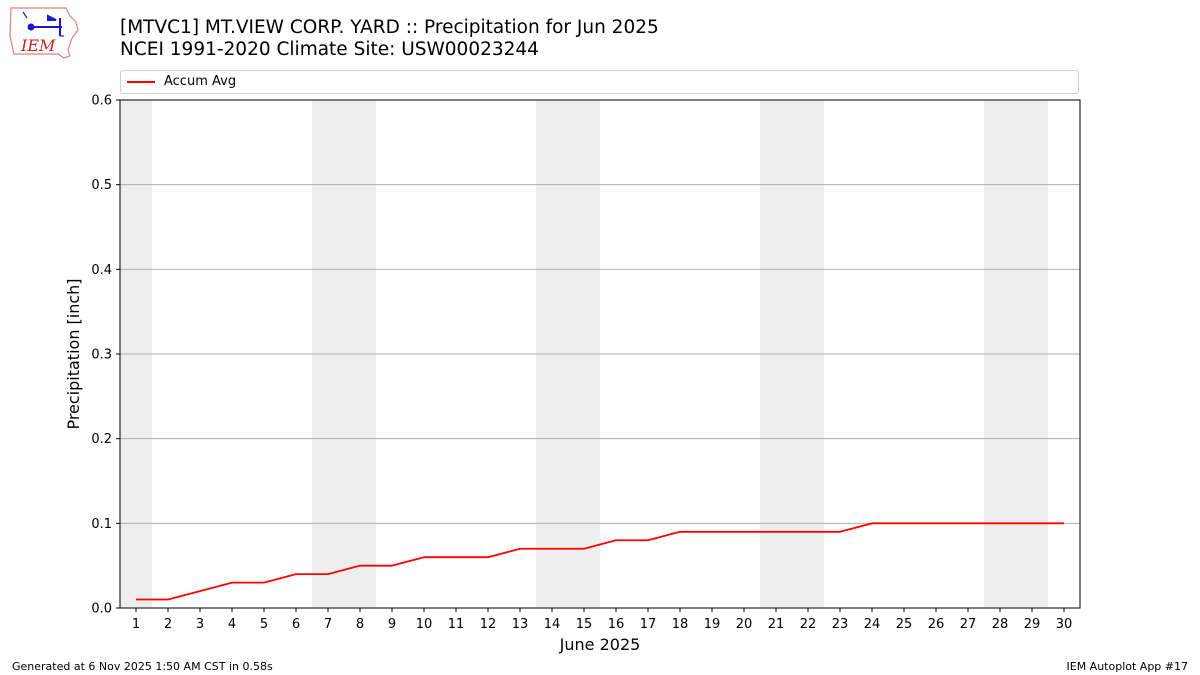  Describe the element at coordinates (520, 624) in the screenshot. I see `x-tick-label: 13` at that location.